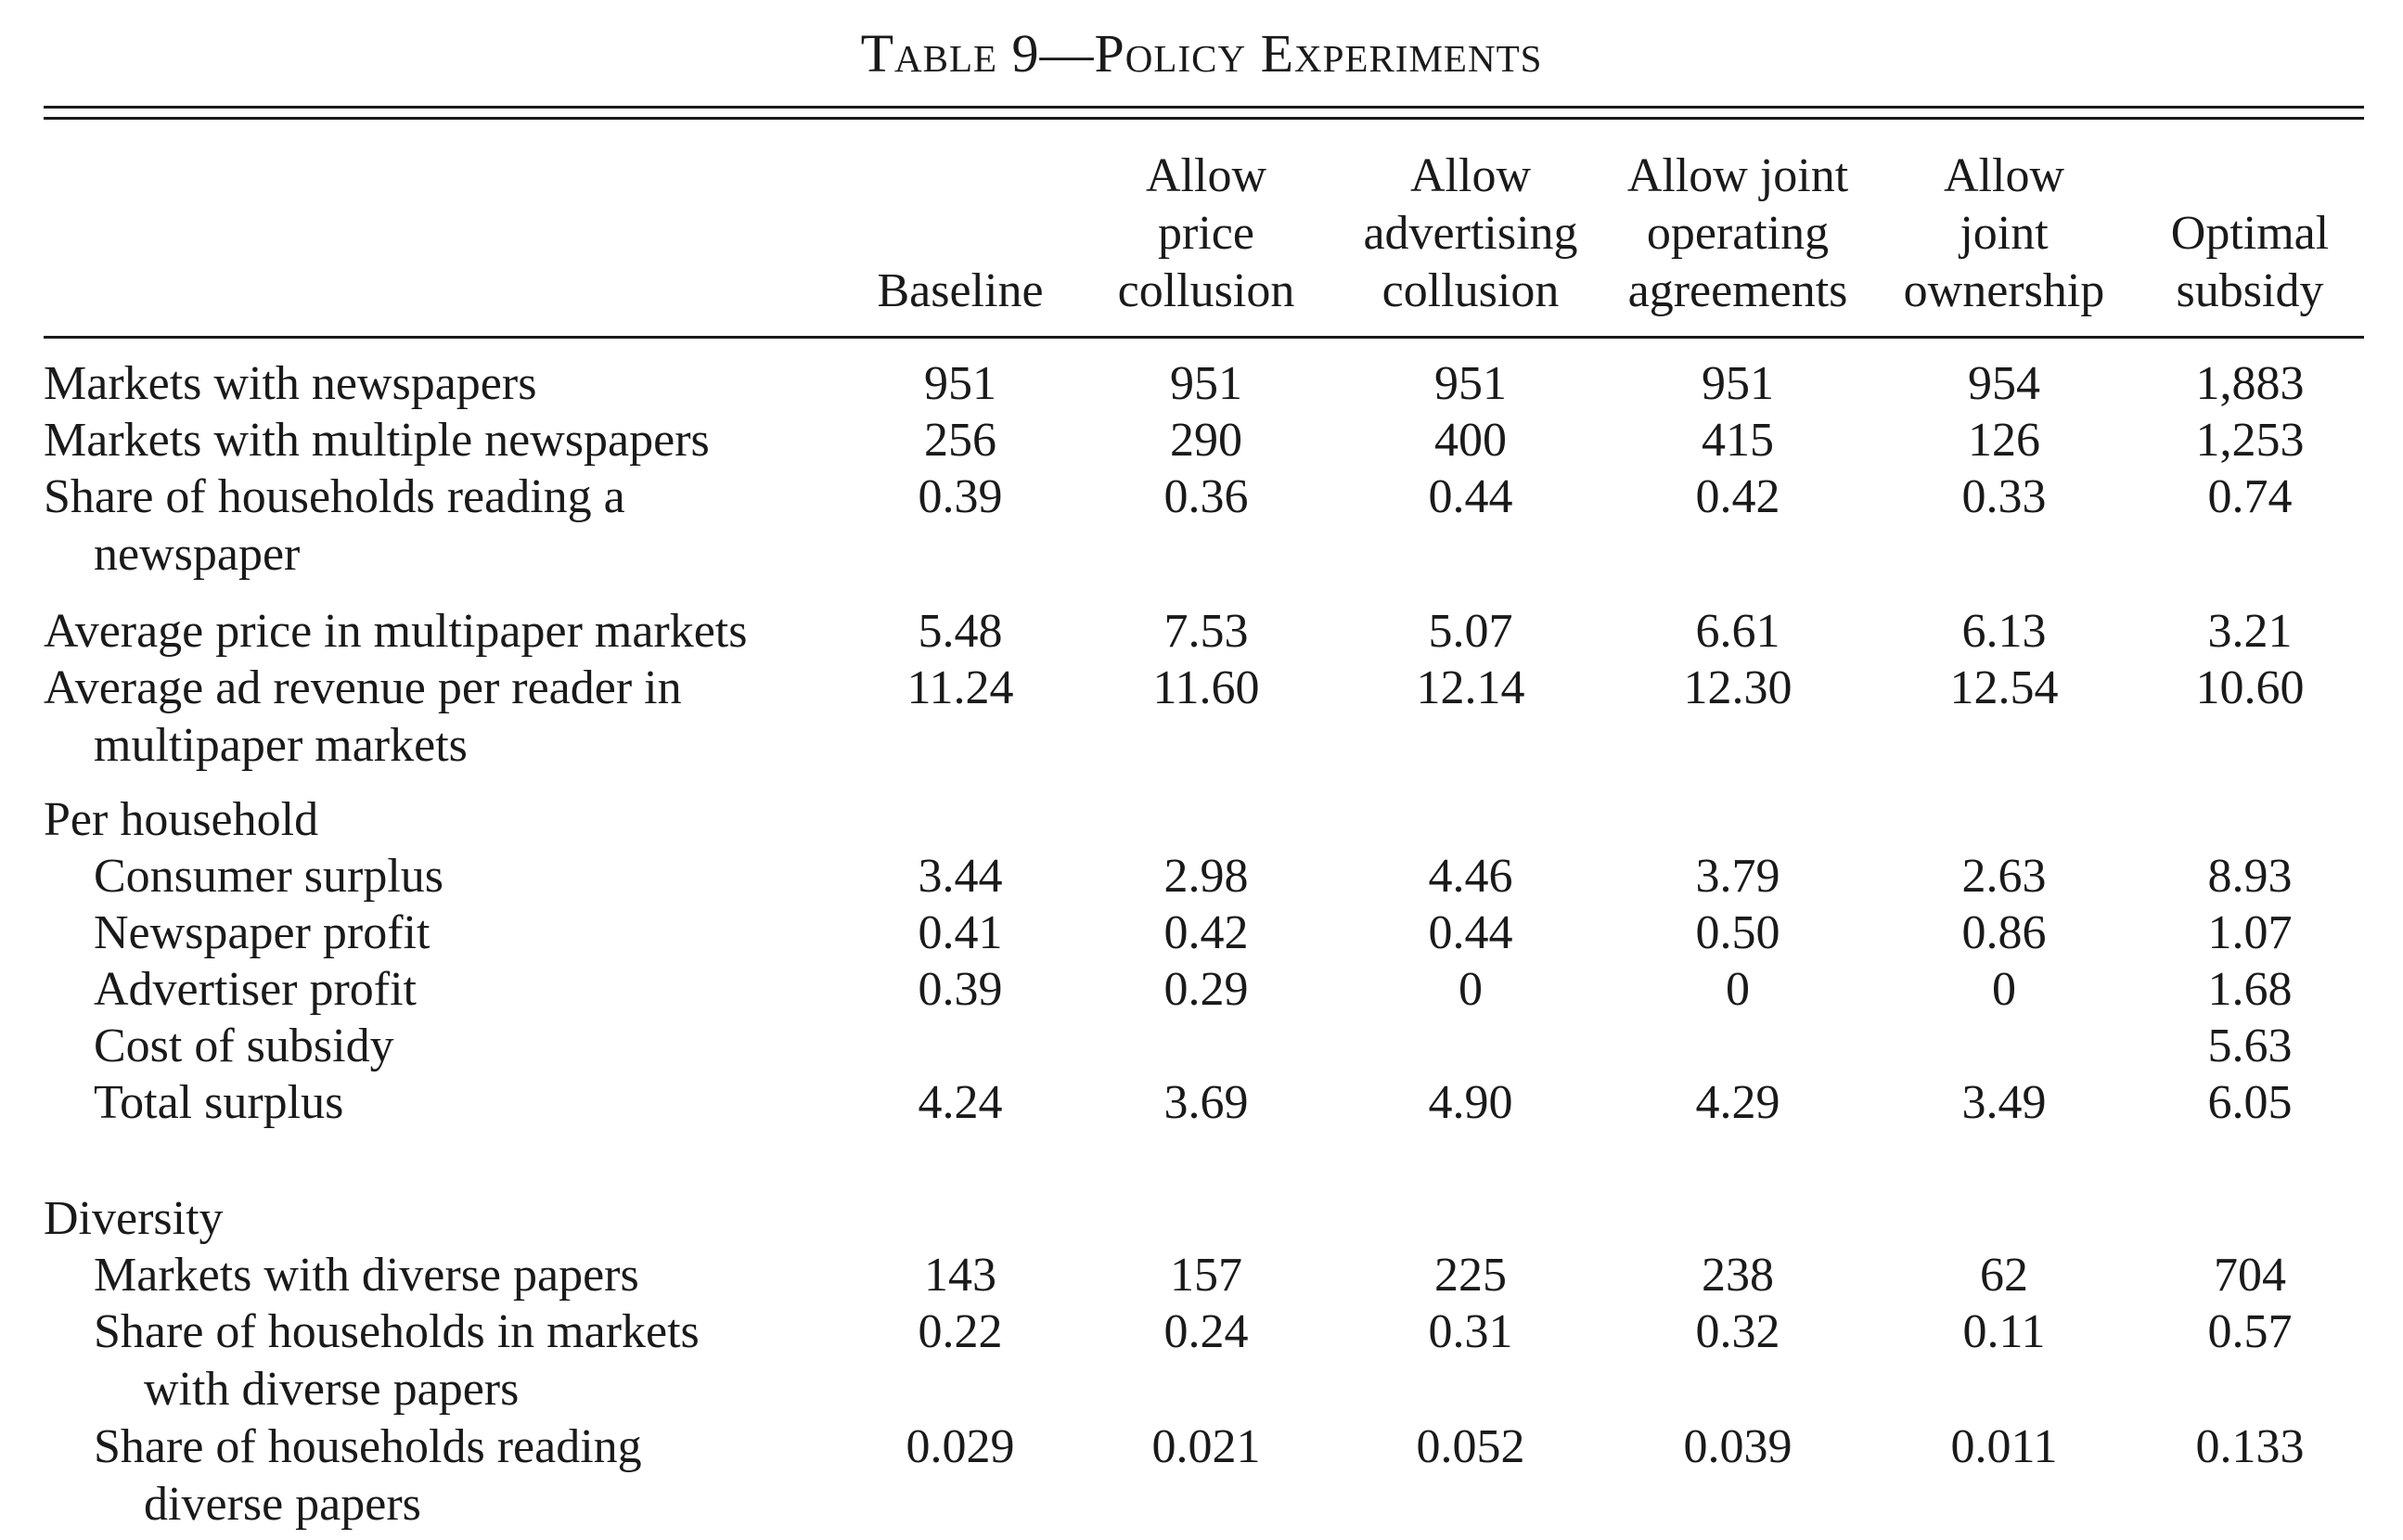 The image size is (2403, 1540). I want to click on table-cell: 256, so click(960, 440).